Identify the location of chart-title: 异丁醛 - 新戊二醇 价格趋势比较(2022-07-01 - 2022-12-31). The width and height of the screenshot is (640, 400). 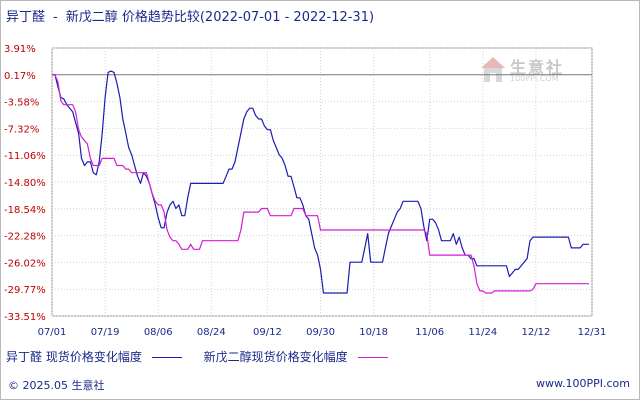
(190, 15).